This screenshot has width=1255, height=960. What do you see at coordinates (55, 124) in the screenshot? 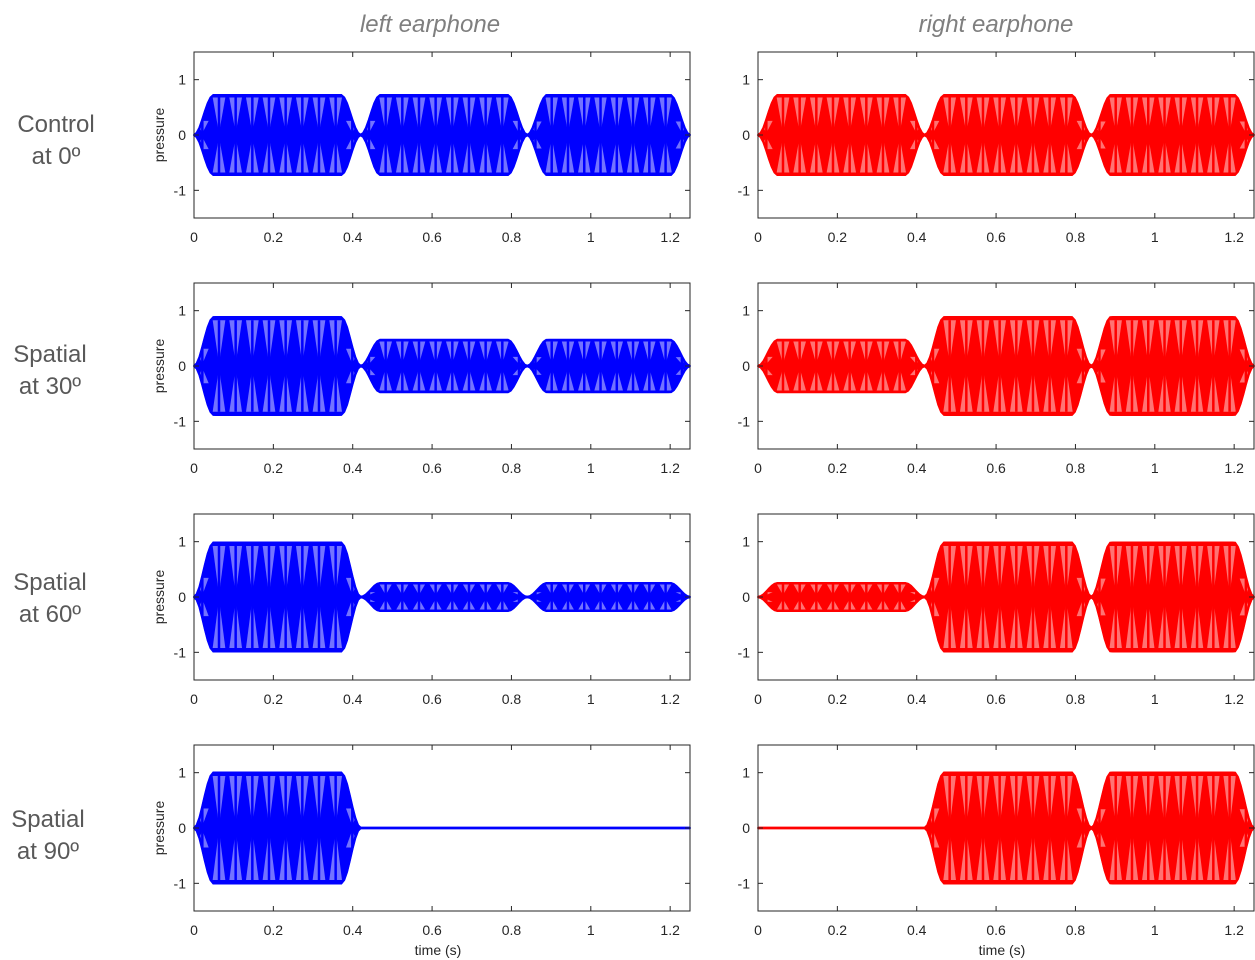
I see `row-label-line1: Control` at bounding box center [55, 124].